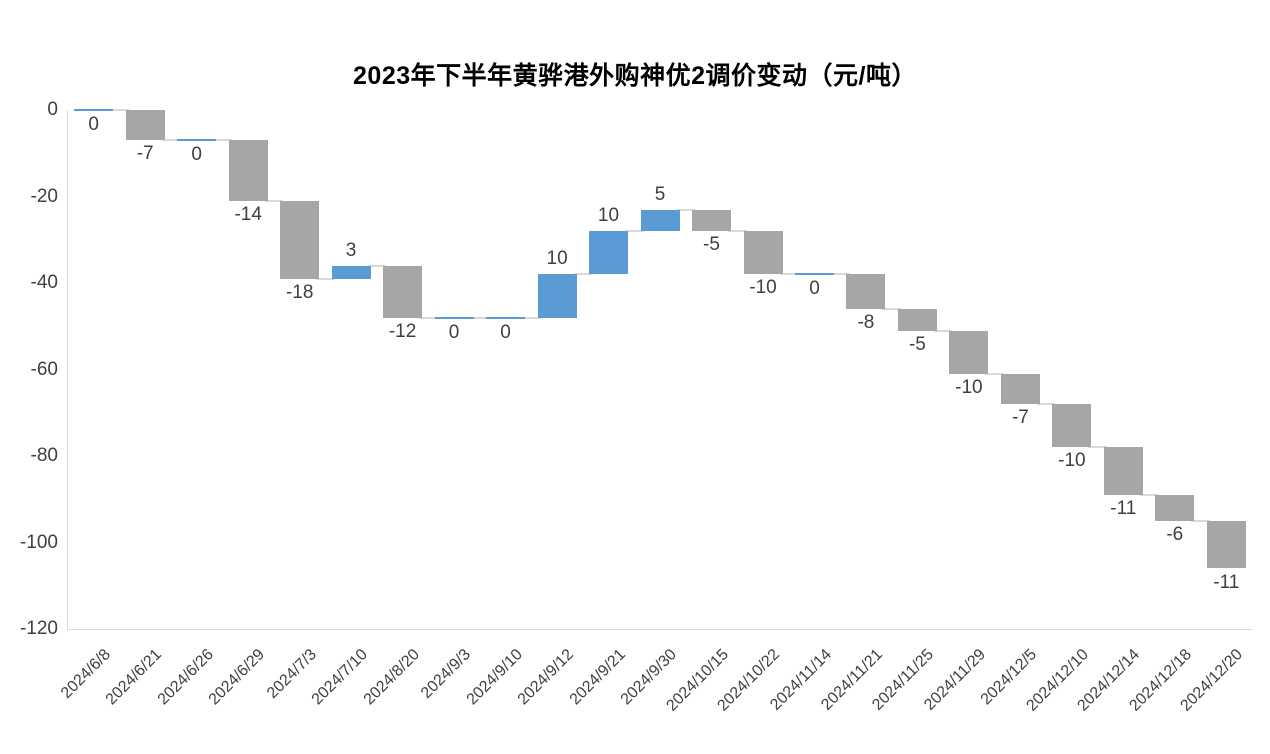  What do you see at coordinates (44, 282) in the screenshot?
I see `y-tick-label: -40` at bounding box center [44, 282].